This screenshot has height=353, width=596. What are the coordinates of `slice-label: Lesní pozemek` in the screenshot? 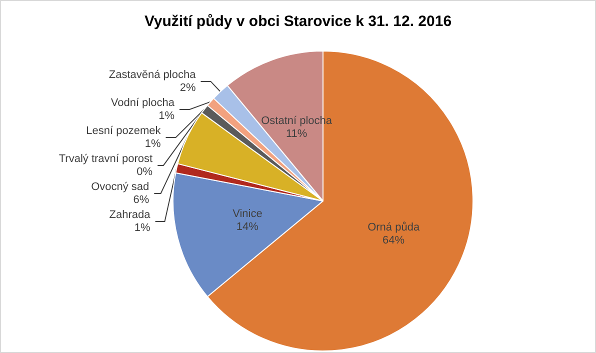 It's located at (124, 130).